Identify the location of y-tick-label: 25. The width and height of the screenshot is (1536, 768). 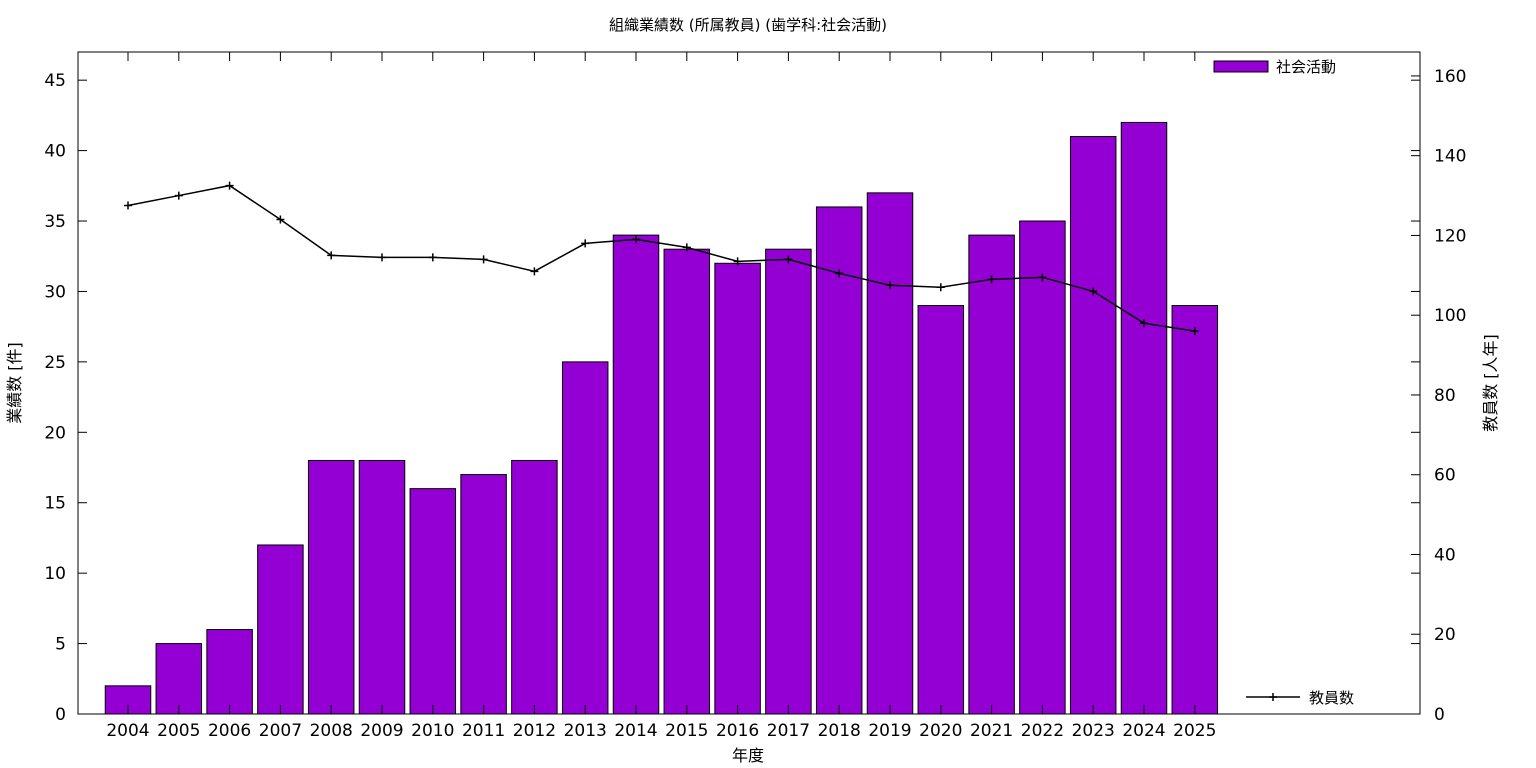
(55, 363).